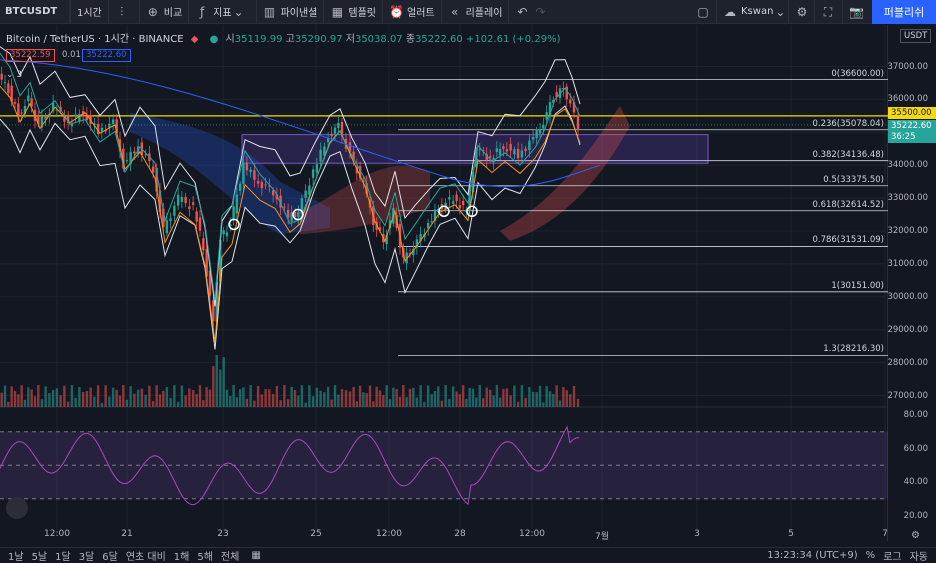 The height and width of the screenshot is (563, 936). I want to click on price-tick-label: 27000.00, so click(907, 395).